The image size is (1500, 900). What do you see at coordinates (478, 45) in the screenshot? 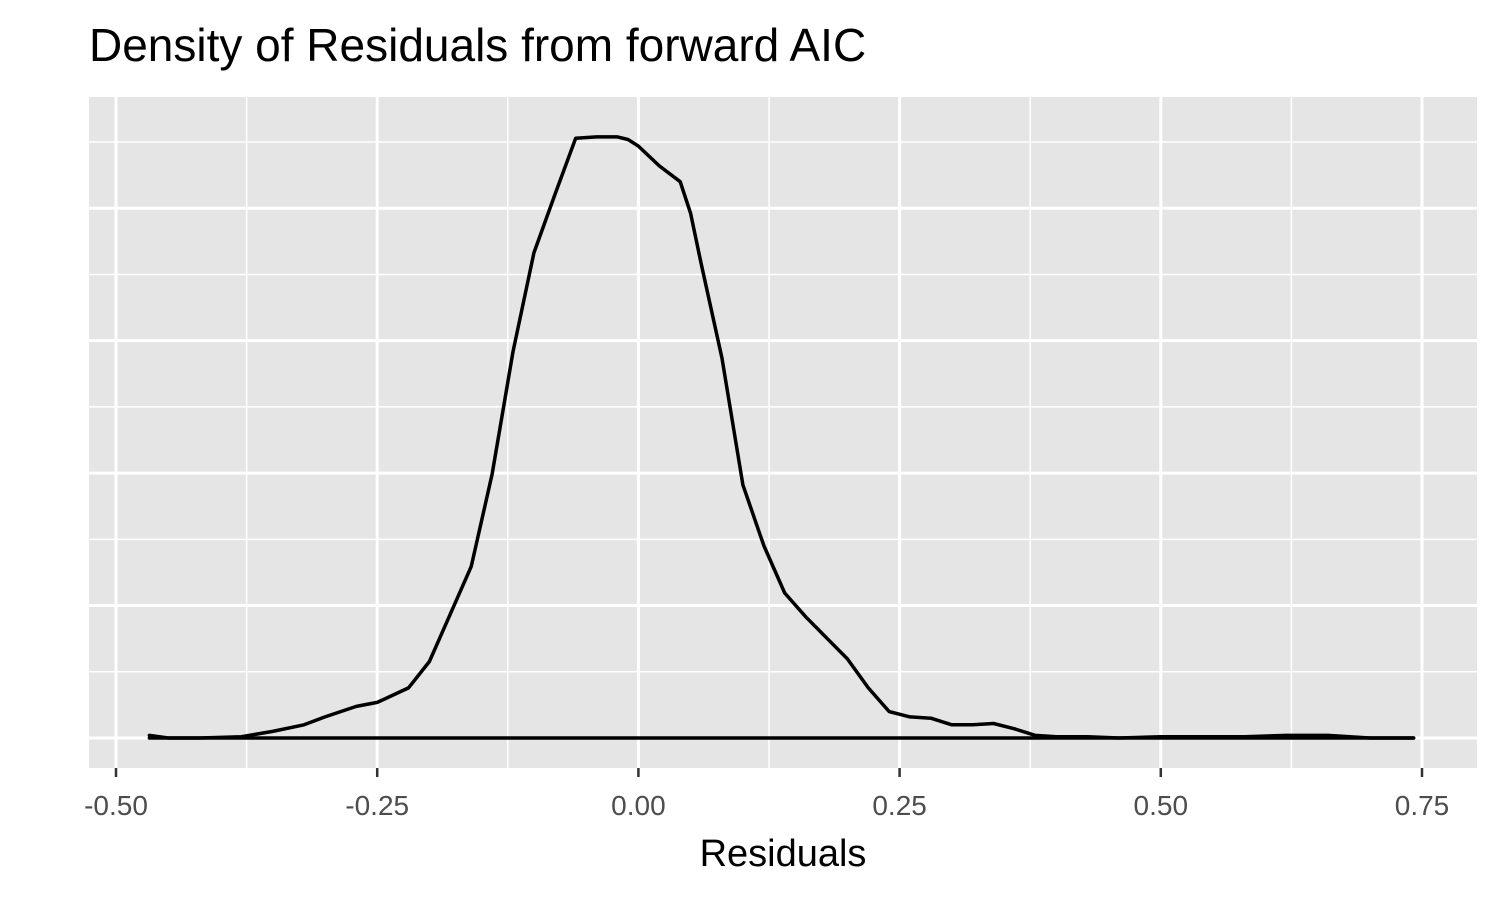
I see `chart-title: Density of Residuals from forward AIC` at bounding box center [478, 45].